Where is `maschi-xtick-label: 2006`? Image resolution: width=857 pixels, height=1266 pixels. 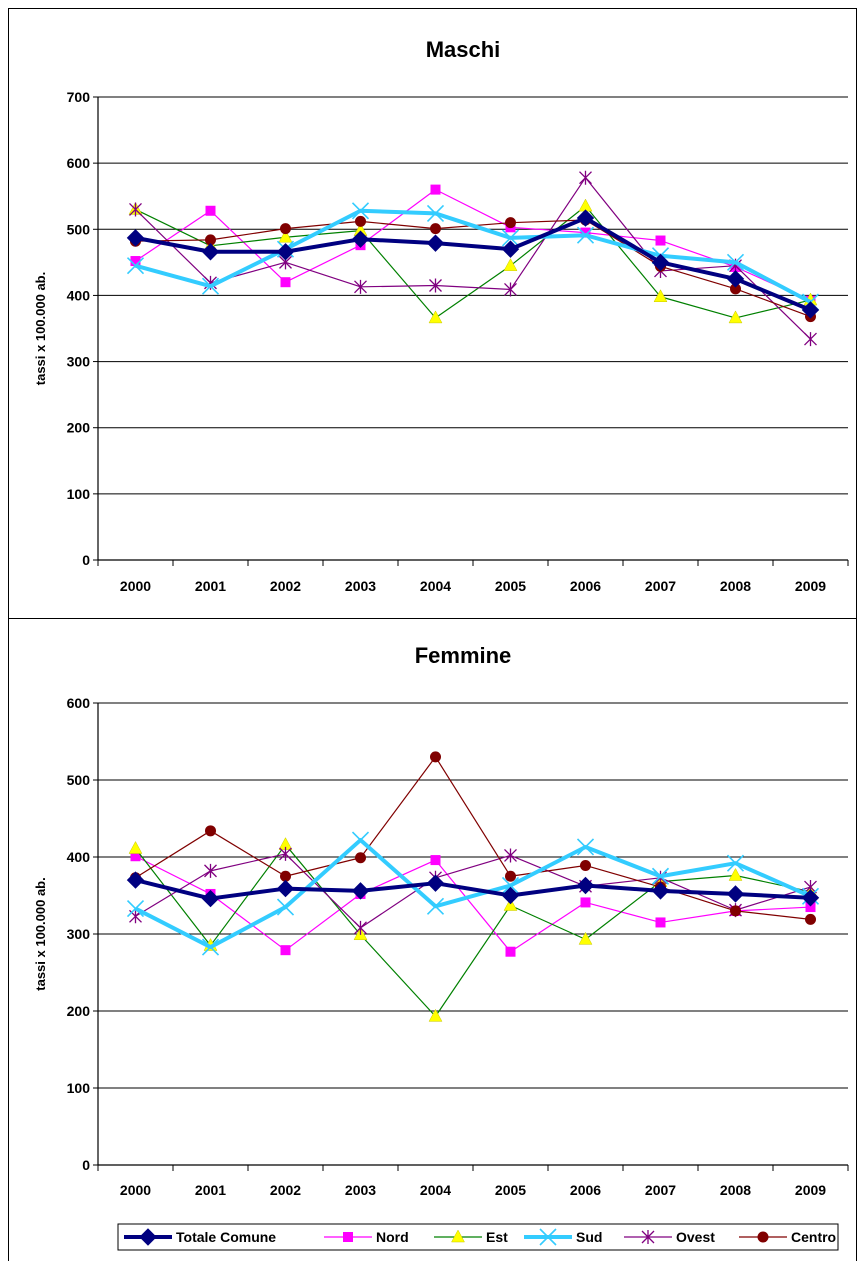 maschi-xtick-label: 2006 is located at coordinates (585, 586).